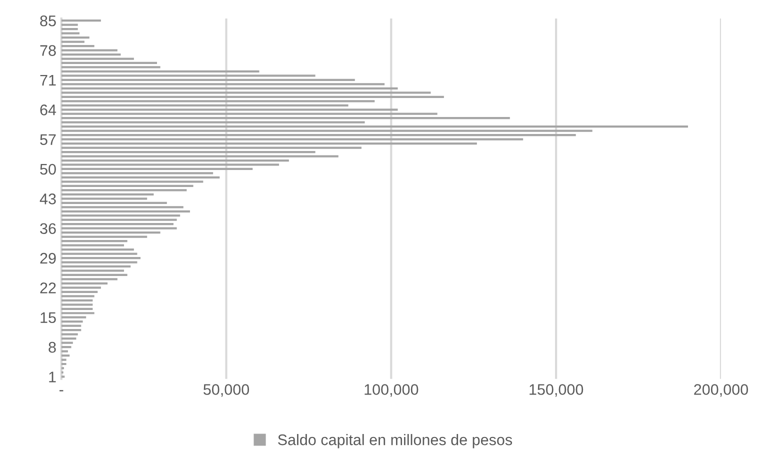  I want to click on y-tick-label: 1, so click(52, 377).